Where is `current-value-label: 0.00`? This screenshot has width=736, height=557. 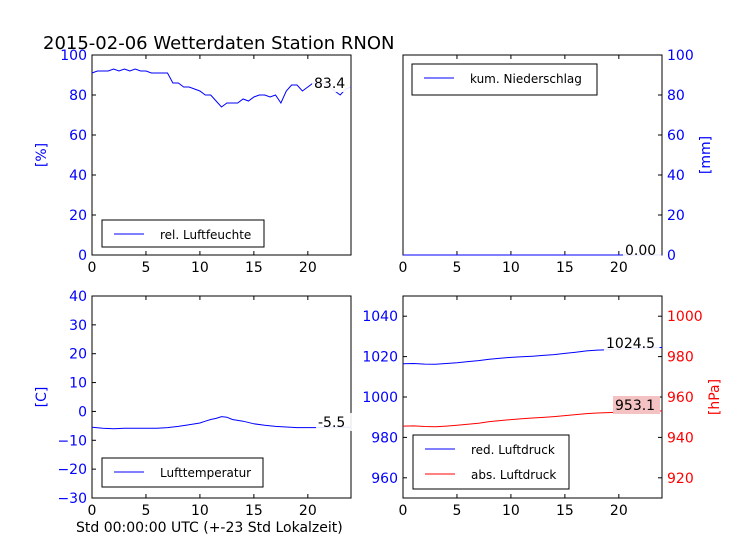
current-value-label: 0.00 is located at coordinates (640, 251).